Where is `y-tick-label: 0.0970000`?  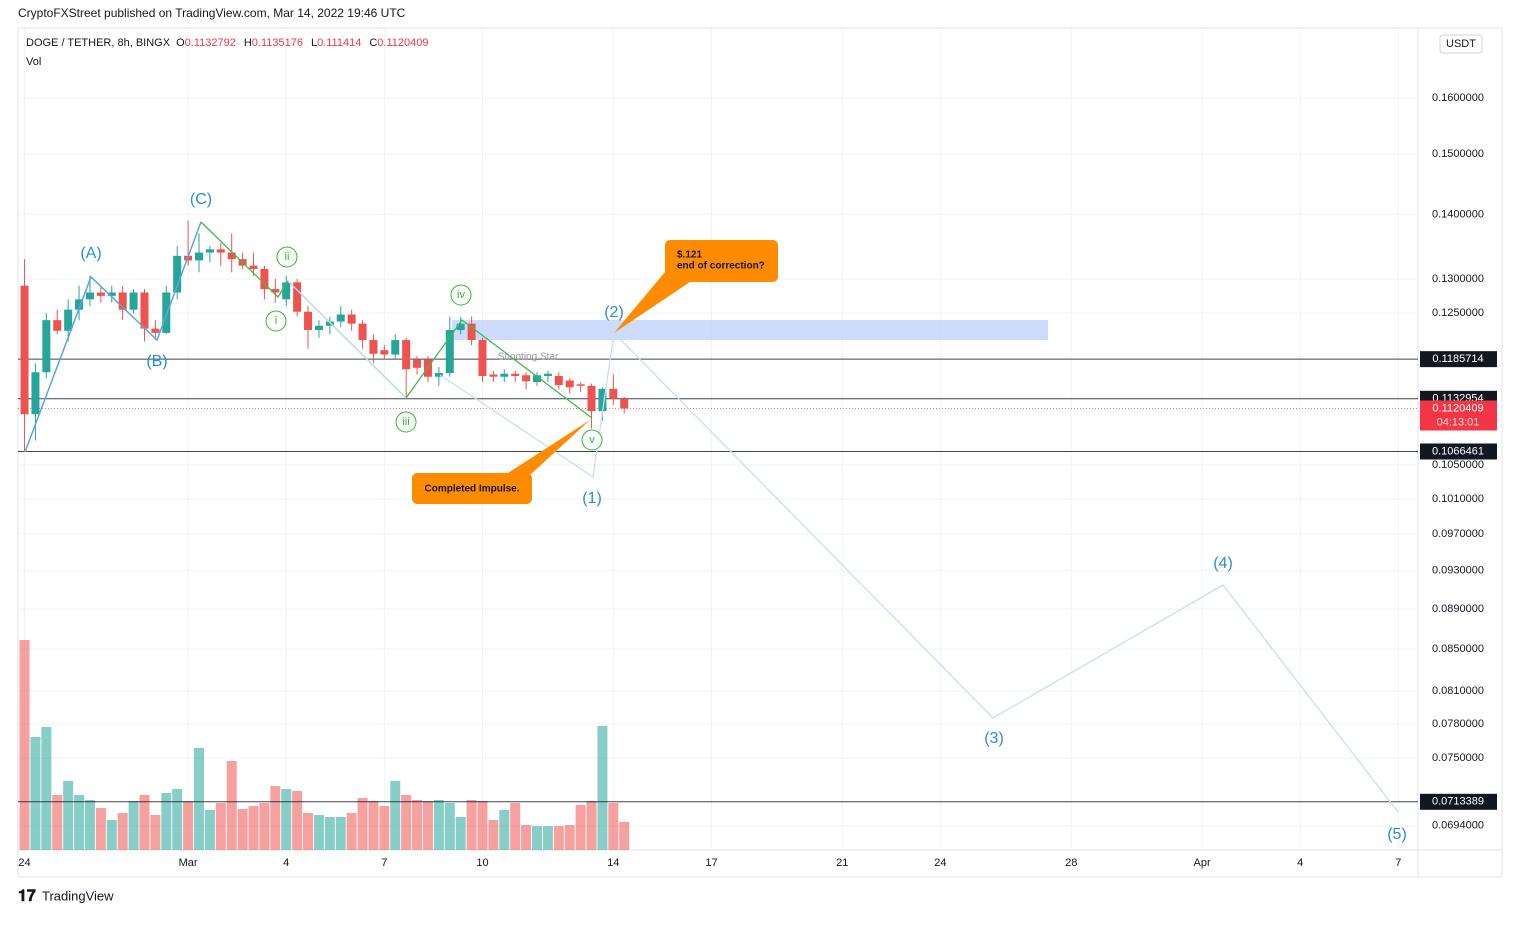 y-tick-label: 0.0970000 is located at coordinates (1458, 534).